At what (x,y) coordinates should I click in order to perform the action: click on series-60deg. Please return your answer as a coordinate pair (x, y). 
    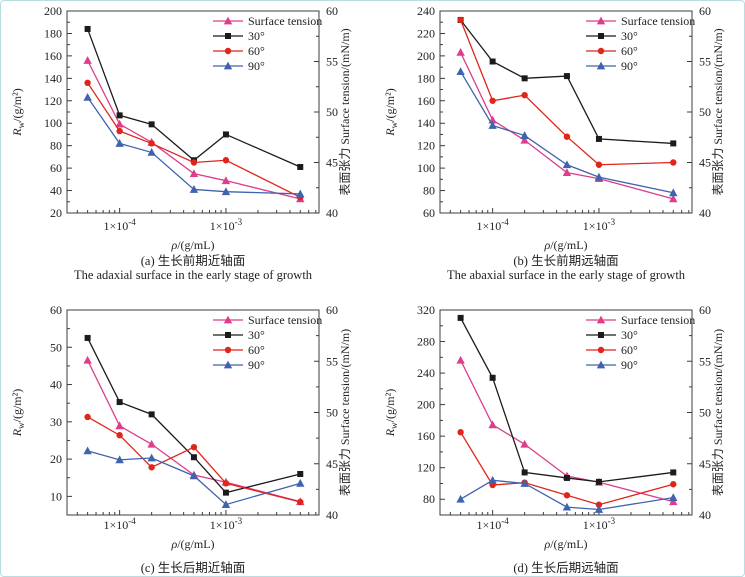
    Looking at the image, I should click on (194, 459).